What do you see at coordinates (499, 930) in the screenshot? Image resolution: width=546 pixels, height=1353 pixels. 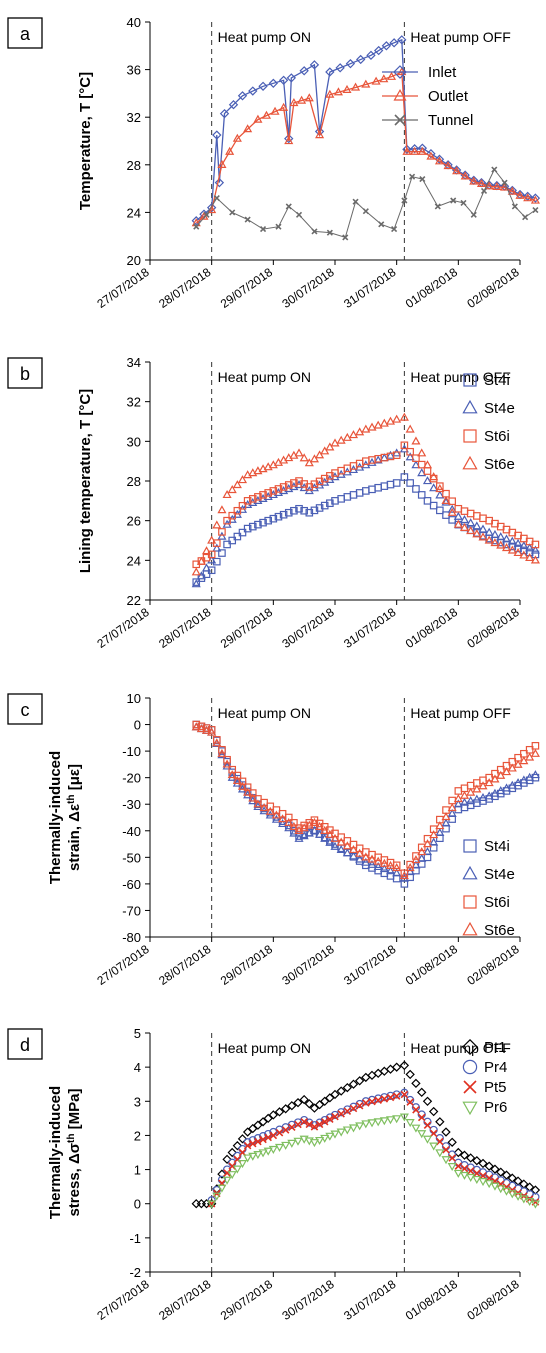 I see `legend-label: St6e` at bounding box center [499, 930].